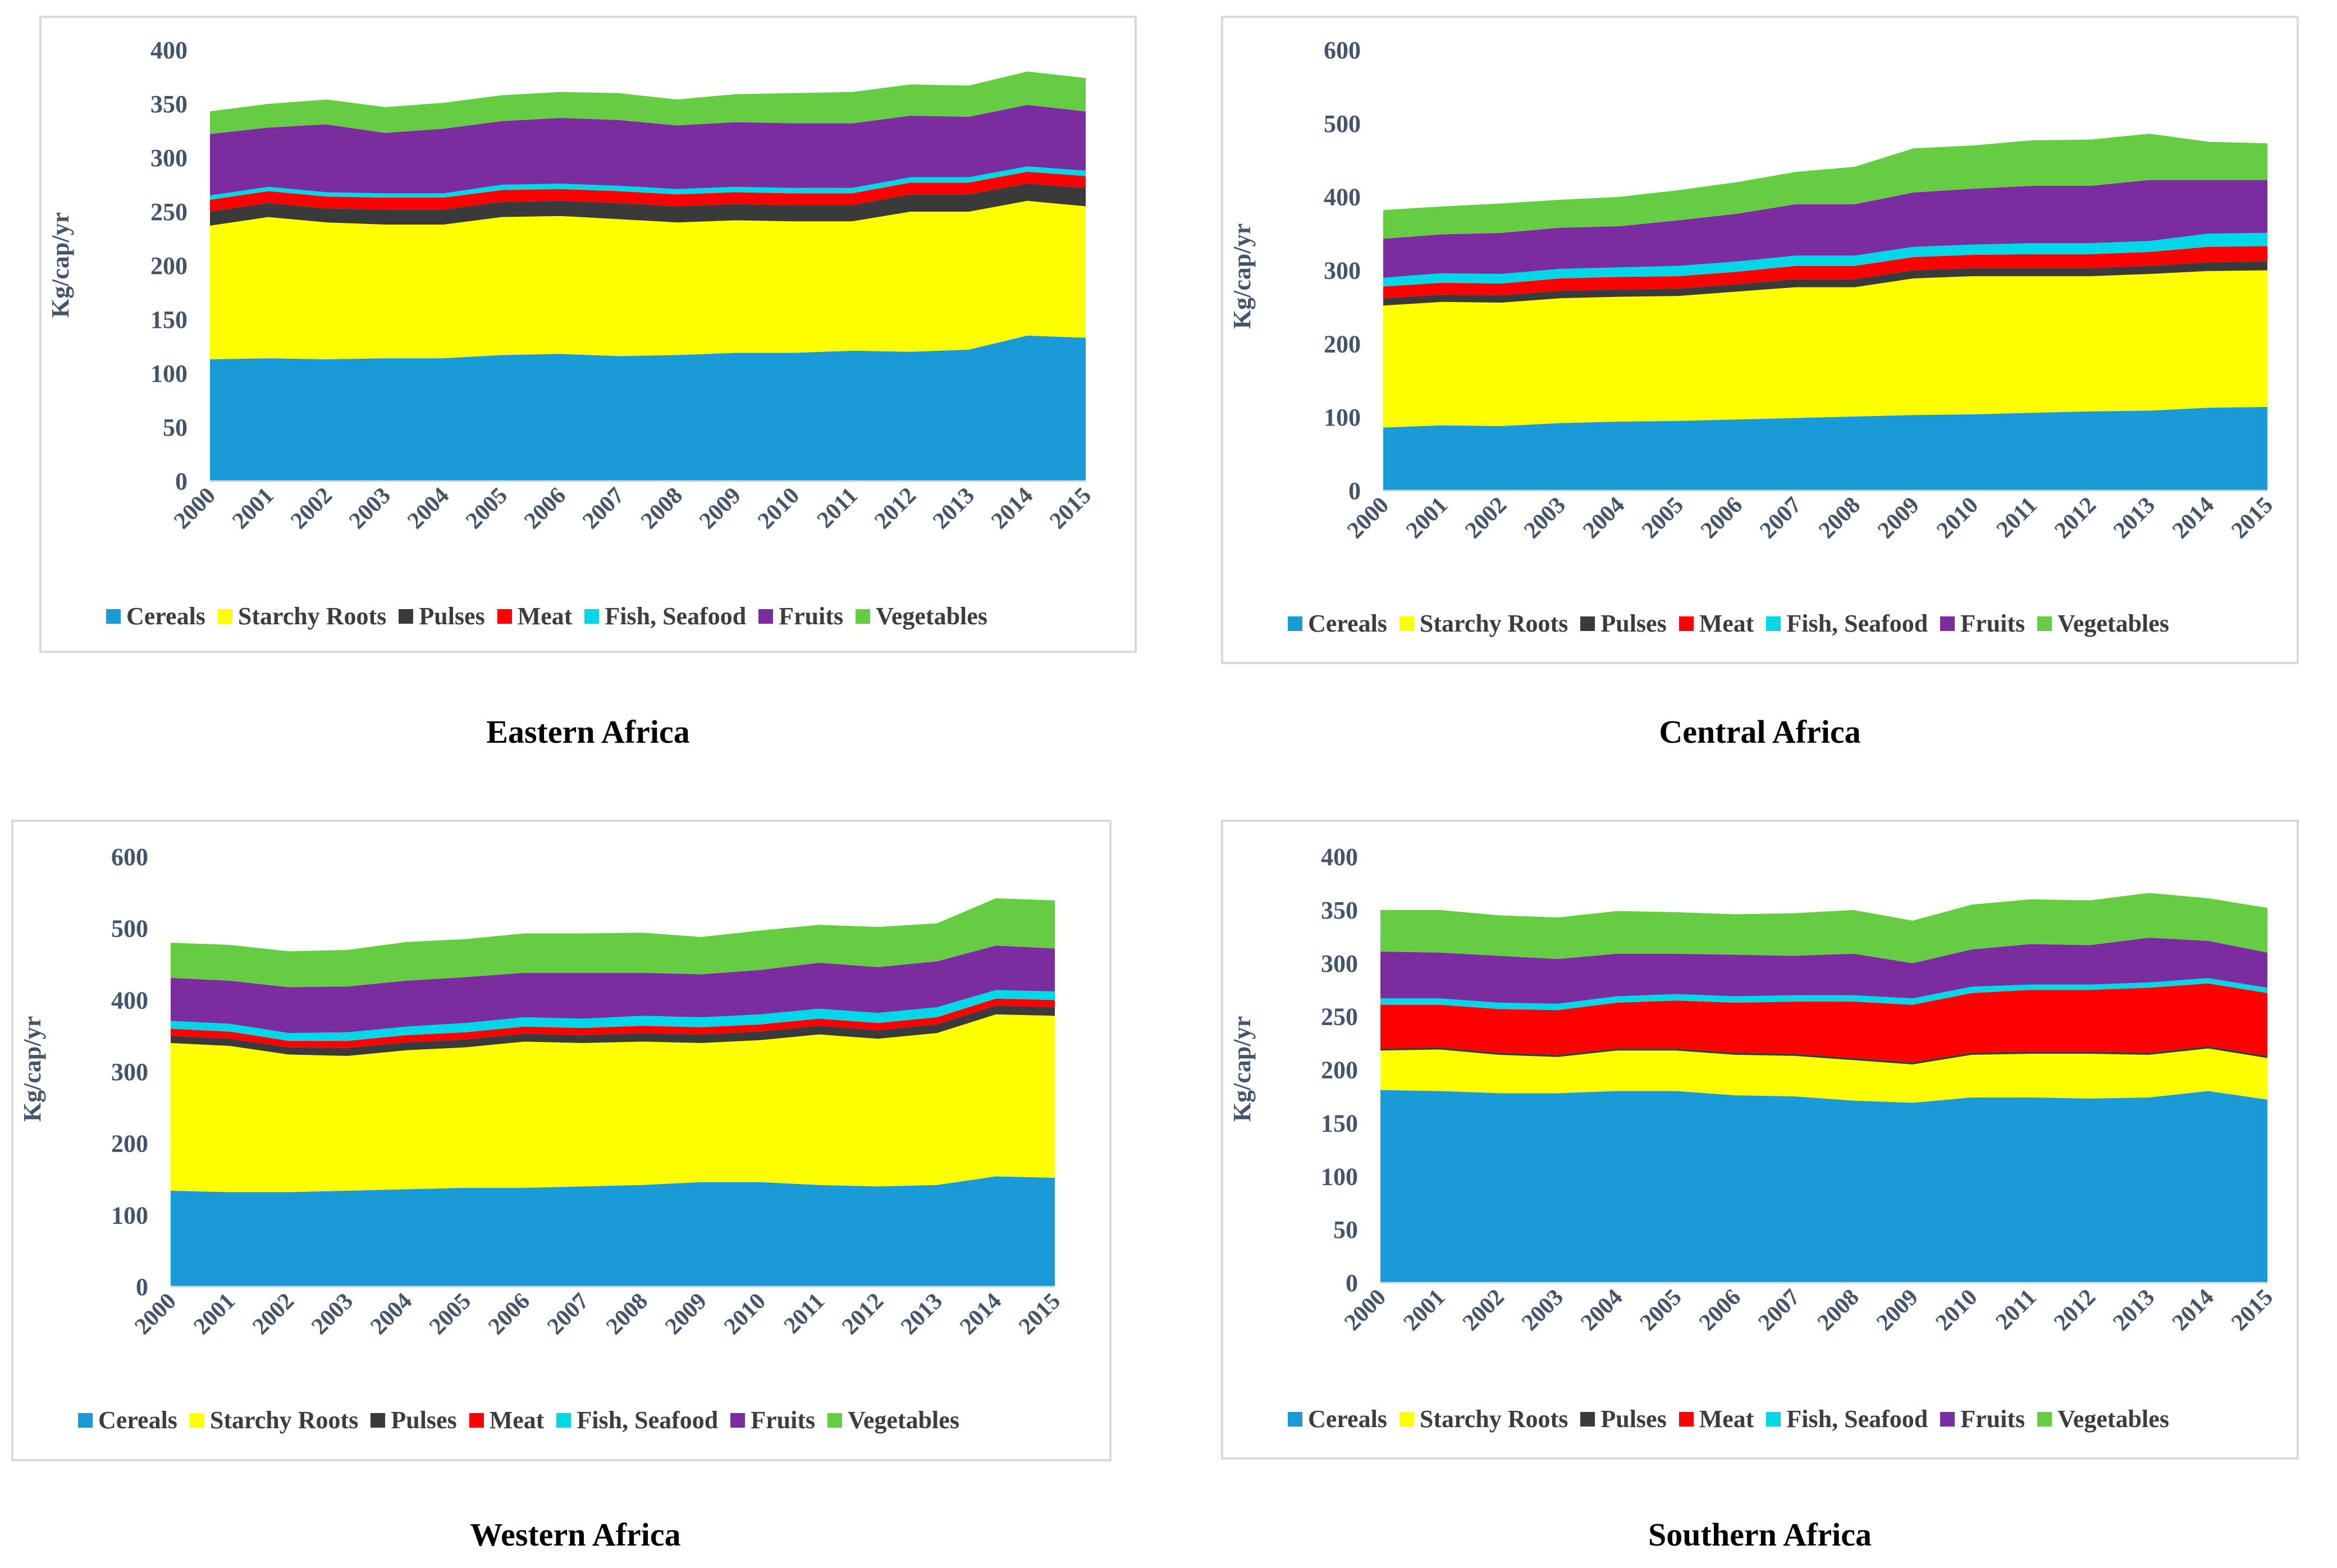 Image resolution: width=2337 pixels, height=1568 pixels. I want to click on area-series-vegetables, so click(1825, 186).